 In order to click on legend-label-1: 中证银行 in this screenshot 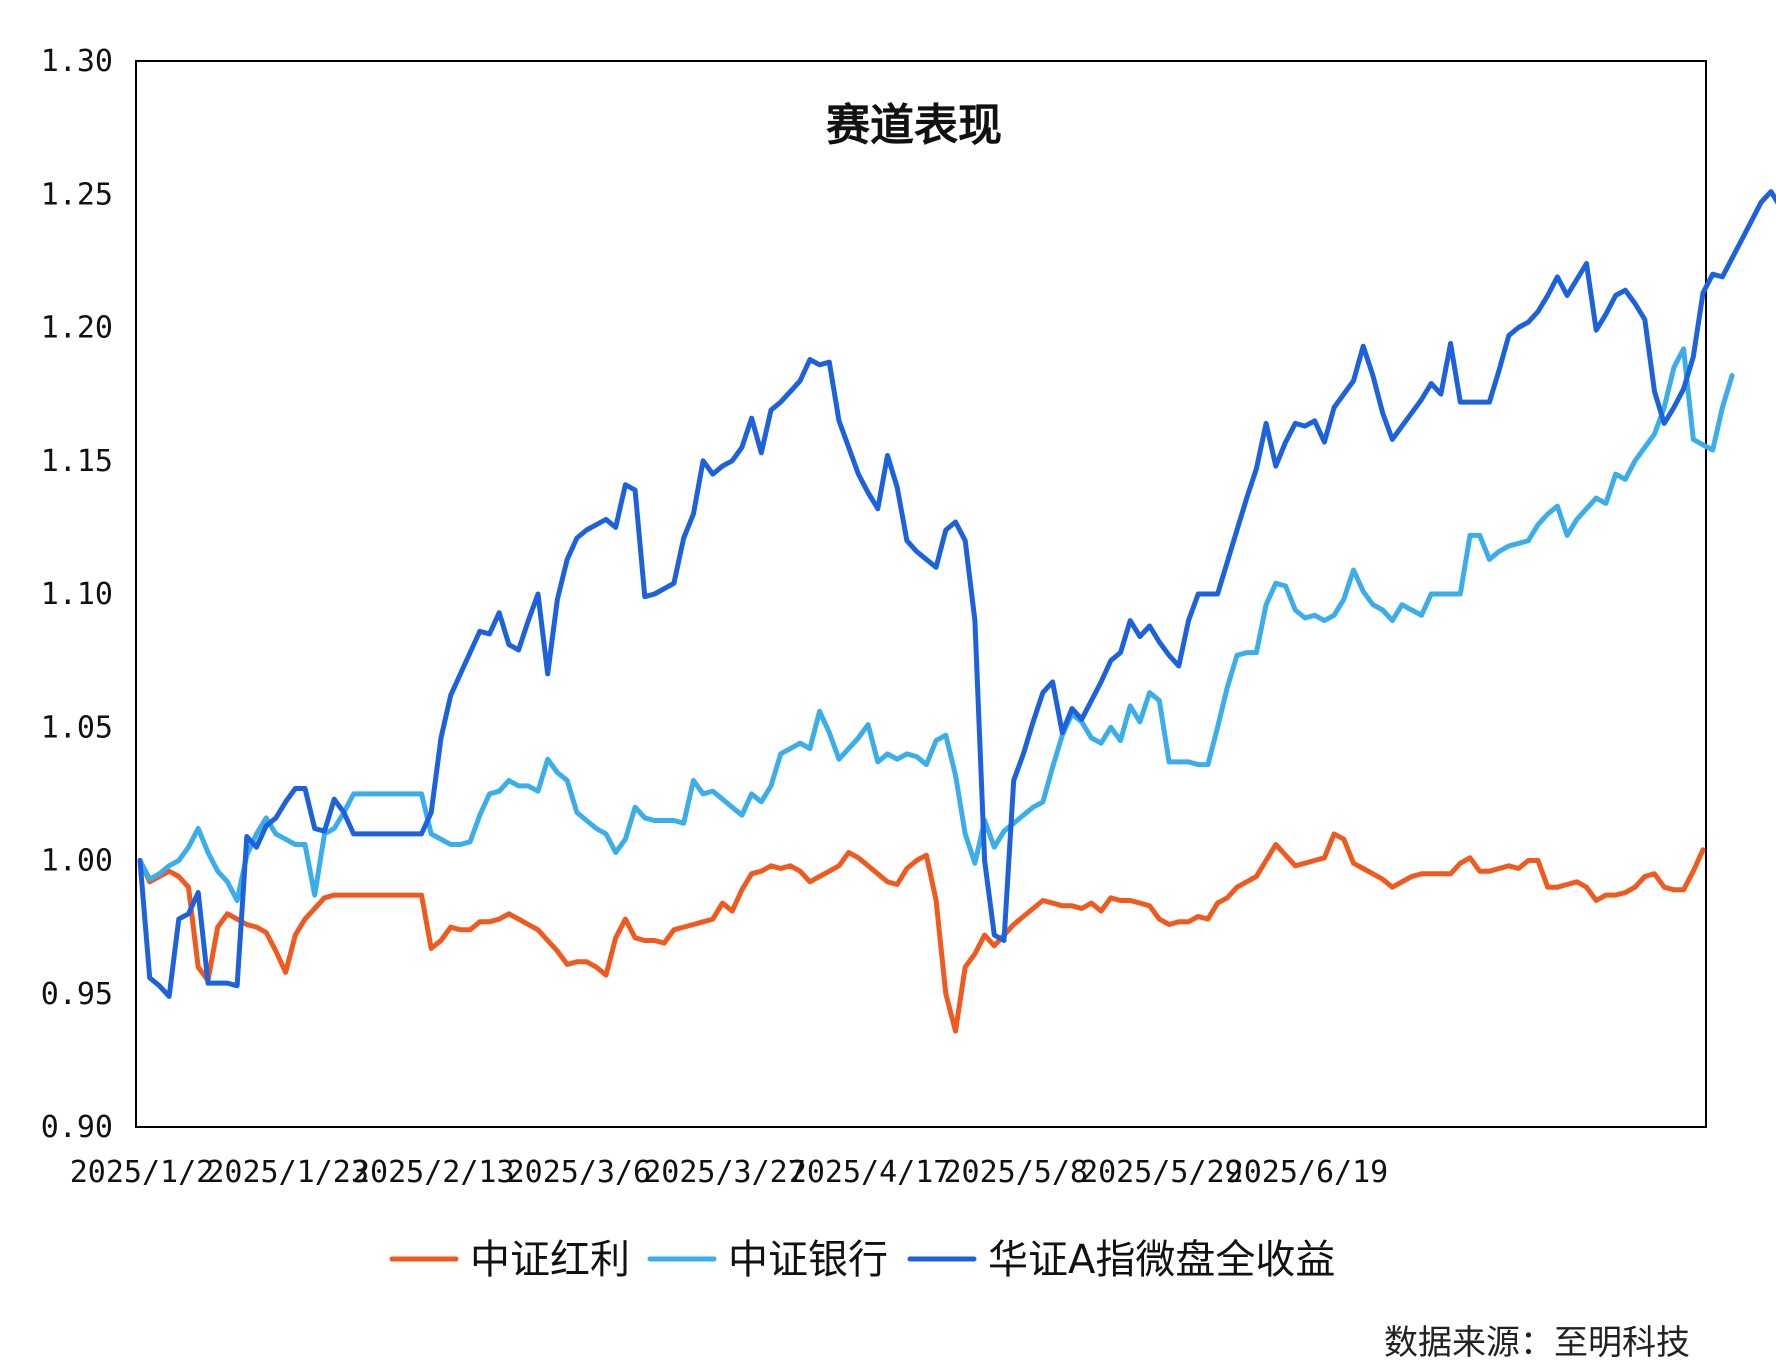, I will do `click(808, 1260)`.